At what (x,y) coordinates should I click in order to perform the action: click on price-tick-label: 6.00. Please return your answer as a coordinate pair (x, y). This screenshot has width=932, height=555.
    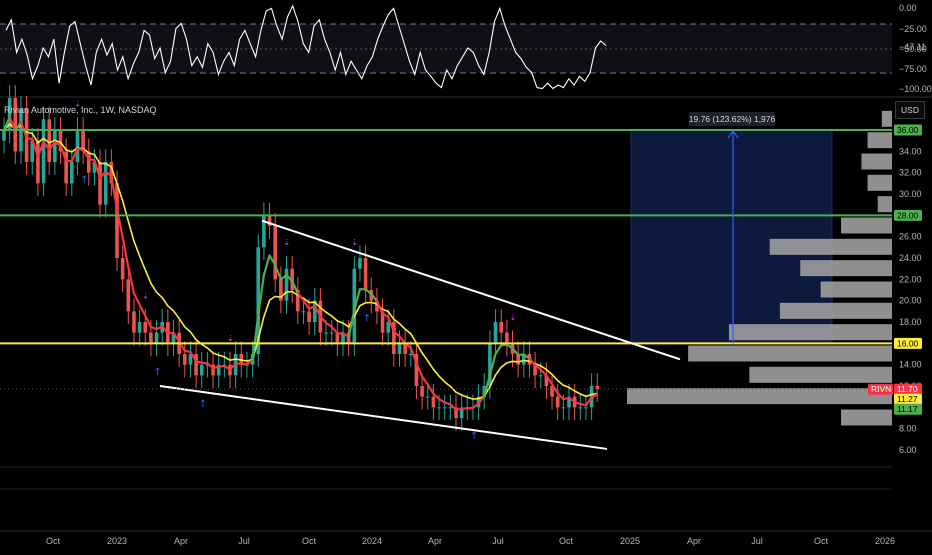
    Looking at the image, I should click on (908, 450).